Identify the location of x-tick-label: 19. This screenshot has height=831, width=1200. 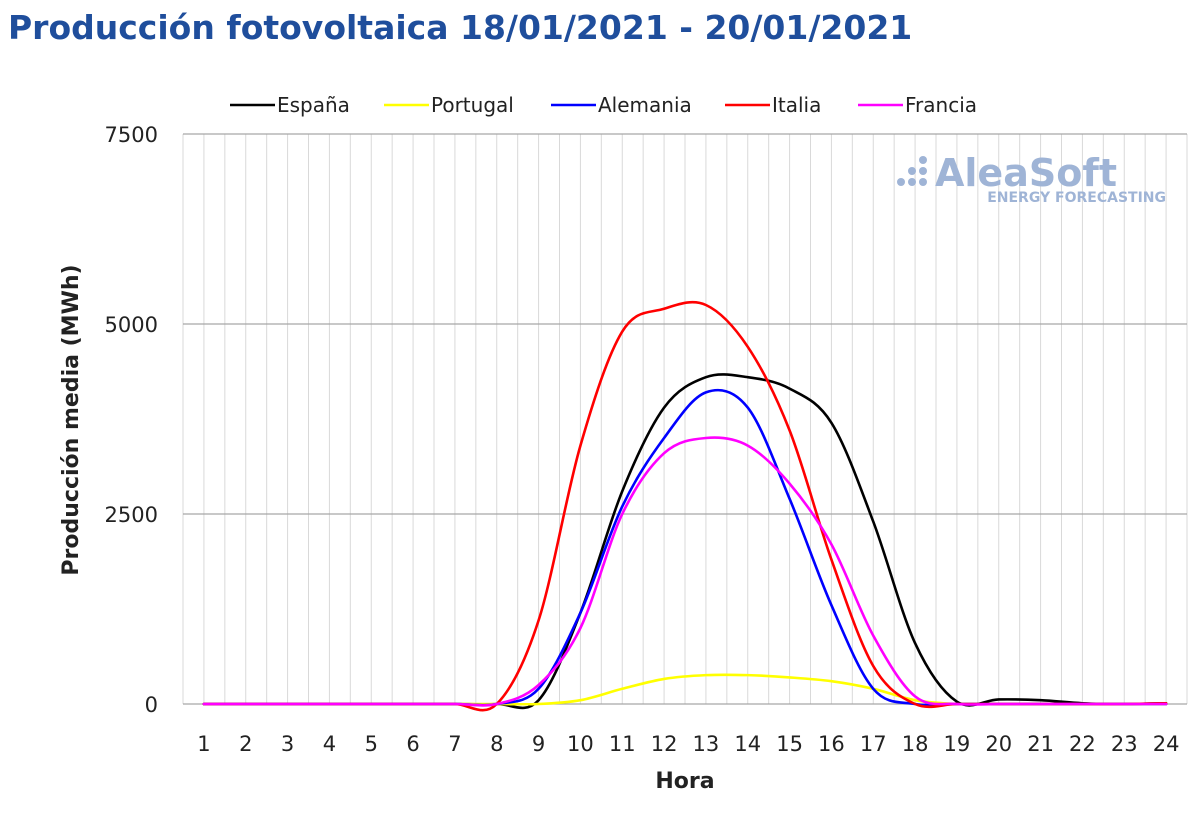
(957, 744).